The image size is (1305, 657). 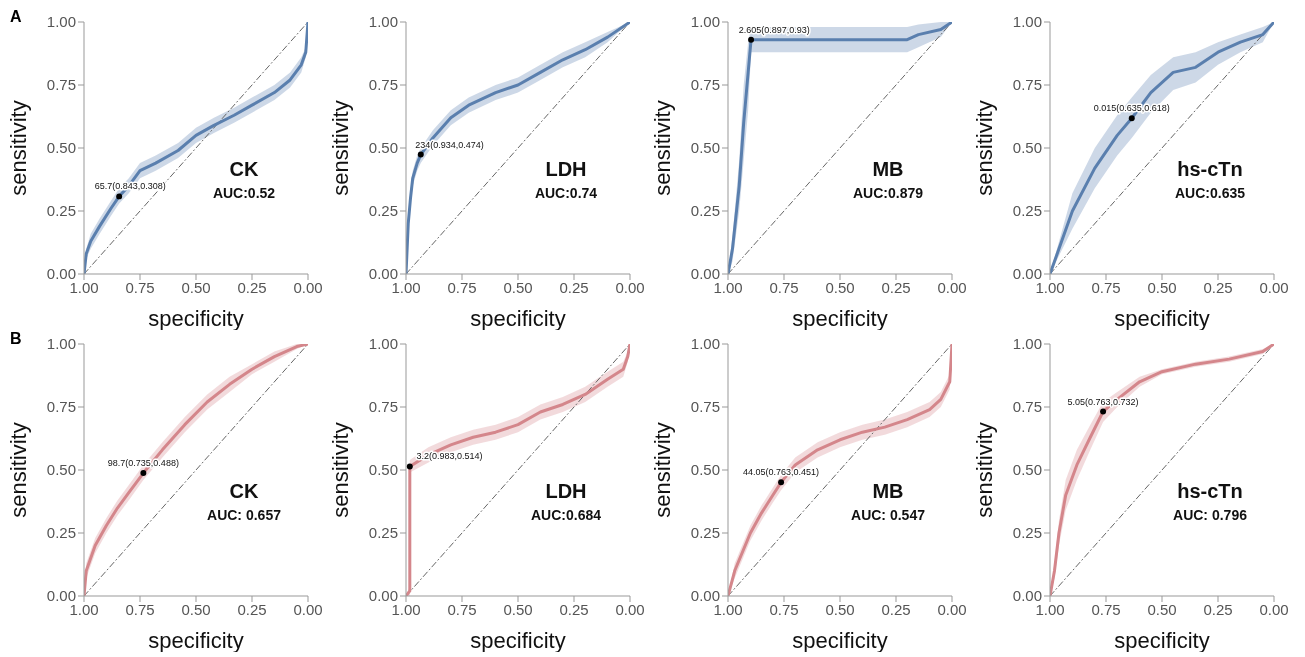 I want to click on text: AUC: 0.796, so click(x=1210, y=515).